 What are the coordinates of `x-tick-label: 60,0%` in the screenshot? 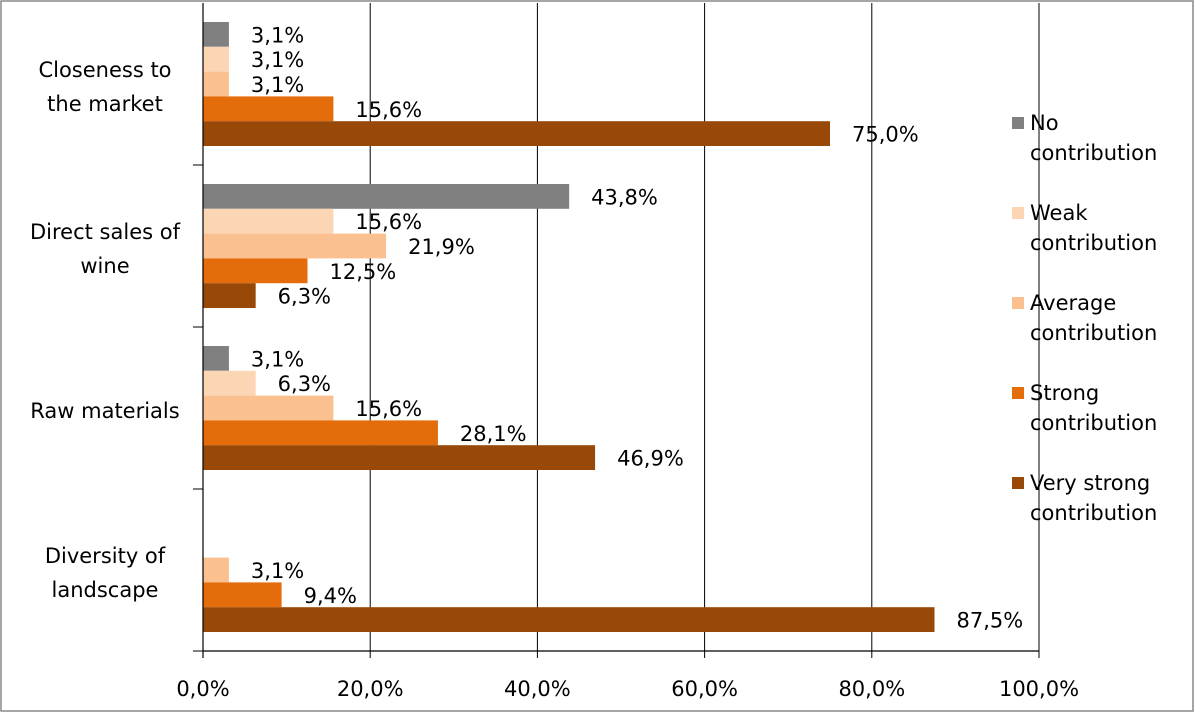 It's located at (704, 689).